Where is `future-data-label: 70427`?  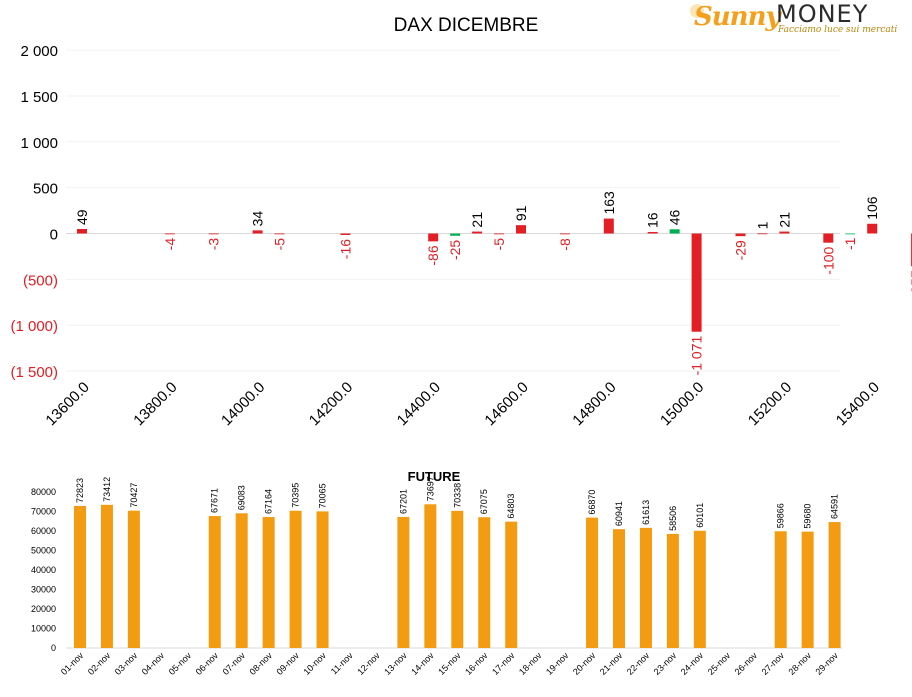
future-data-label: 70427 is located at coordinates (134, 495).